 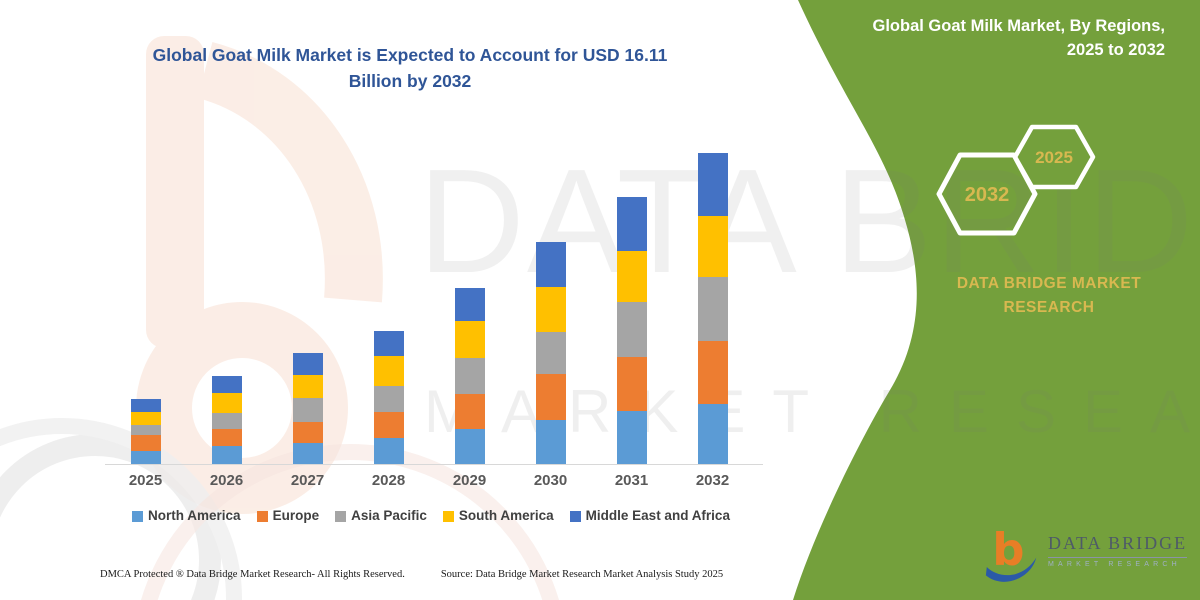 I want to click on legend-label: Middle East and Africa, so click(x=657, y=515).